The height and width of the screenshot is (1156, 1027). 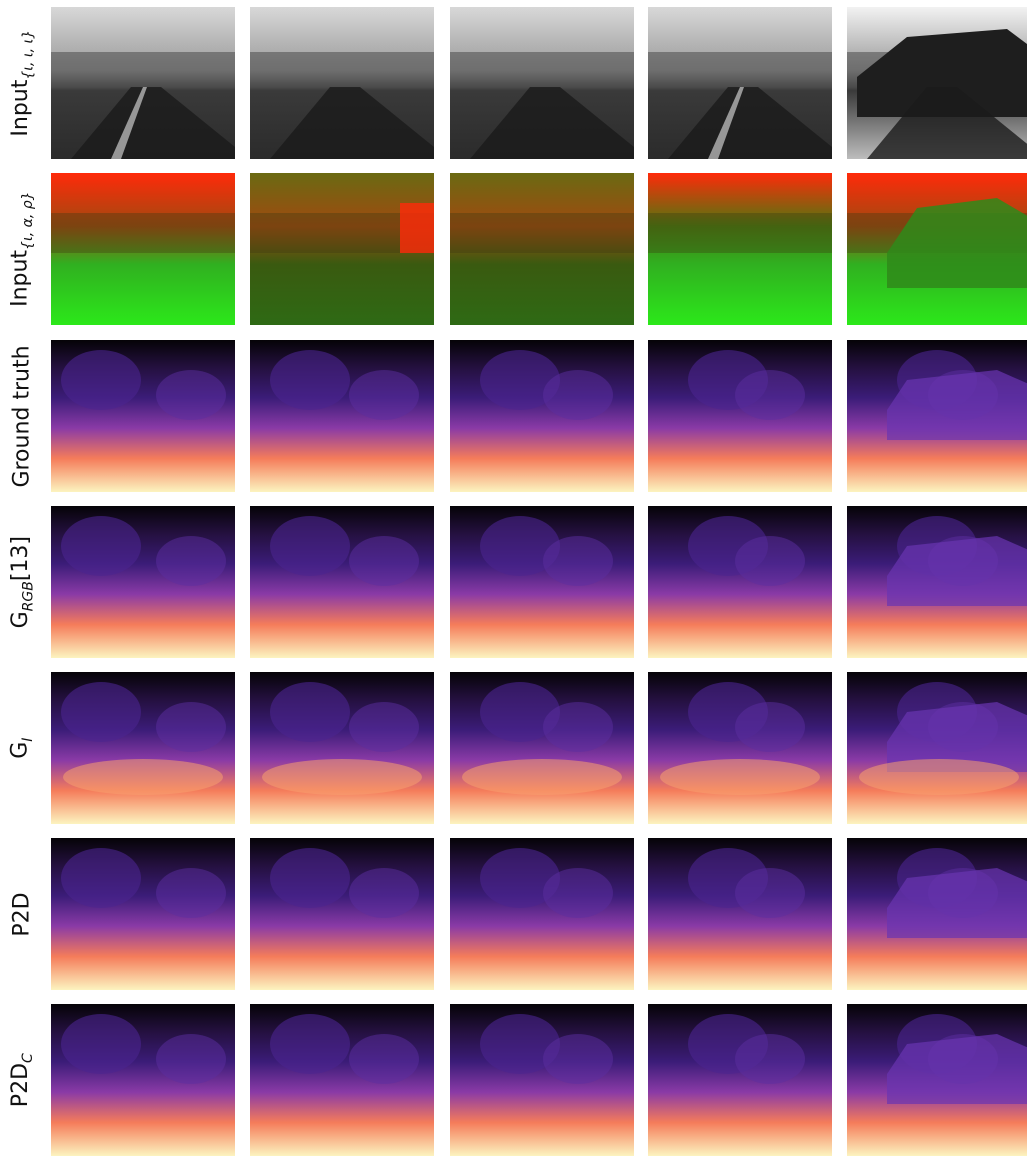 I want to click on row-label-subscript: {ι, α, ρ}, so click(x=28, y=220).